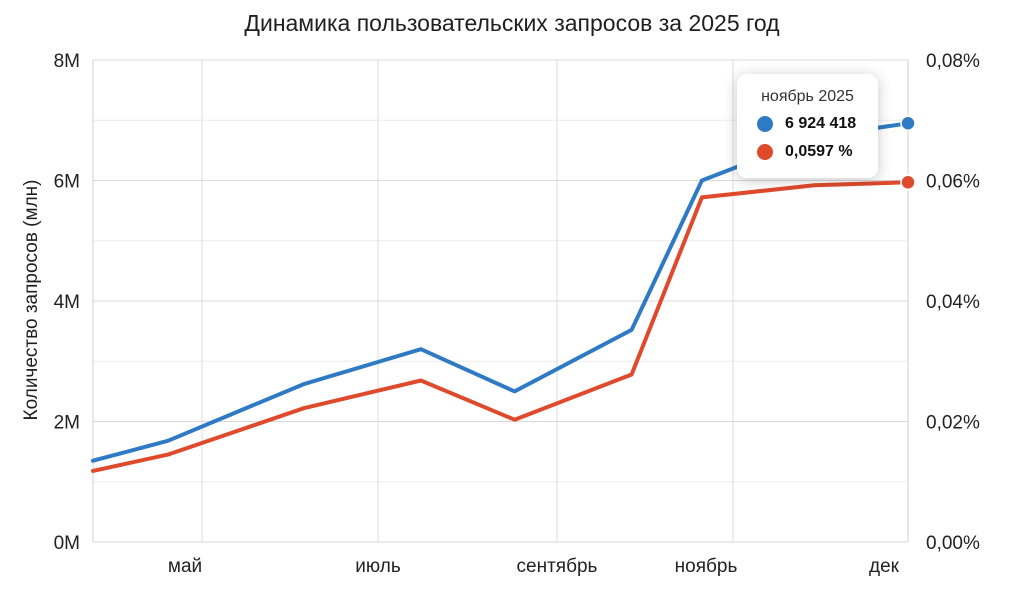 This screenshot has width=1024, height=590. What do you see at coordinates (67, 423) in the screenshot?
I see `y-tick-label: 2M` at bounding box center [67, 423].